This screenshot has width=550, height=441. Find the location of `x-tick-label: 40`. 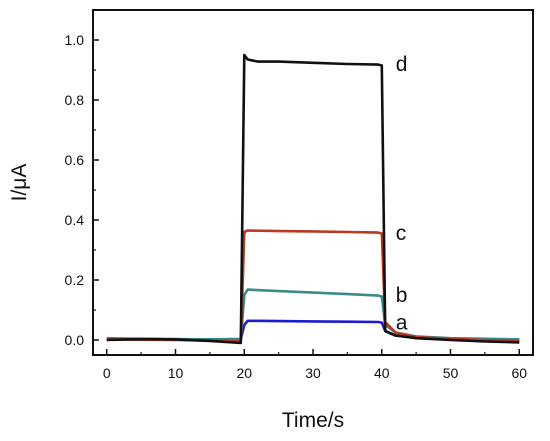

x-tick-label: 40 is located at coordinates (382, 373).